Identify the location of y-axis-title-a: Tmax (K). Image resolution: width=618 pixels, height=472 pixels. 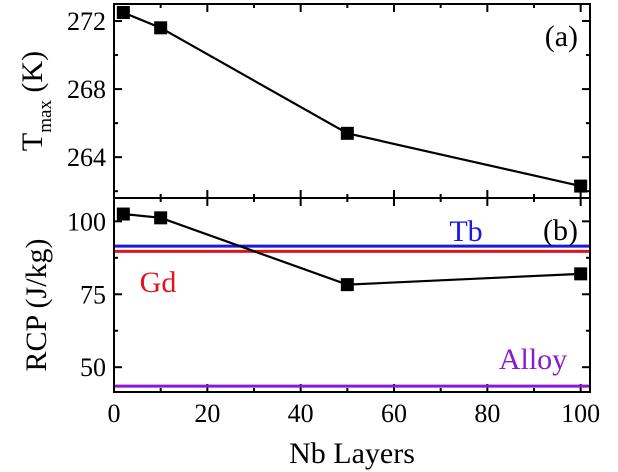
(36, 101).